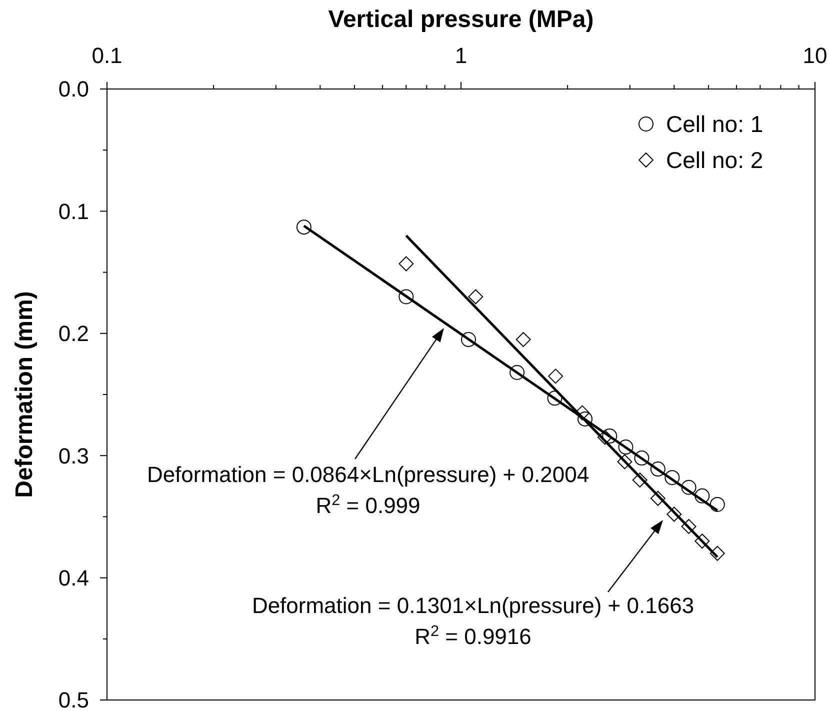 This screenshot has height=711, width=829. Describe the element at coordinates (24, 394) in the screenshot. I see `y-axis-title: Deformation (mm)` at that location.